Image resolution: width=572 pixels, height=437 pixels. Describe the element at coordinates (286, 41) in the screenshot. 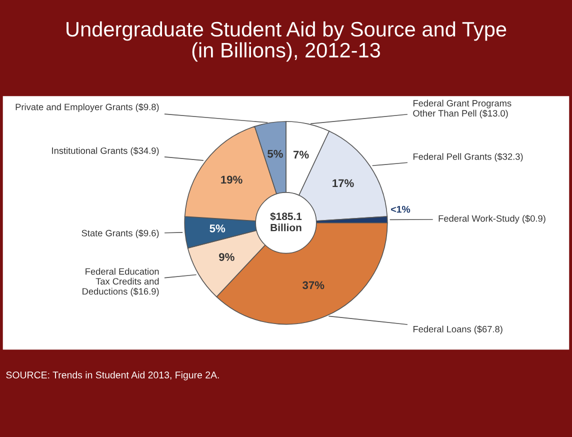

I see `chart-title: Undergraduate Student Aid by Source and Type (in Billions), 2012-13` at that location.